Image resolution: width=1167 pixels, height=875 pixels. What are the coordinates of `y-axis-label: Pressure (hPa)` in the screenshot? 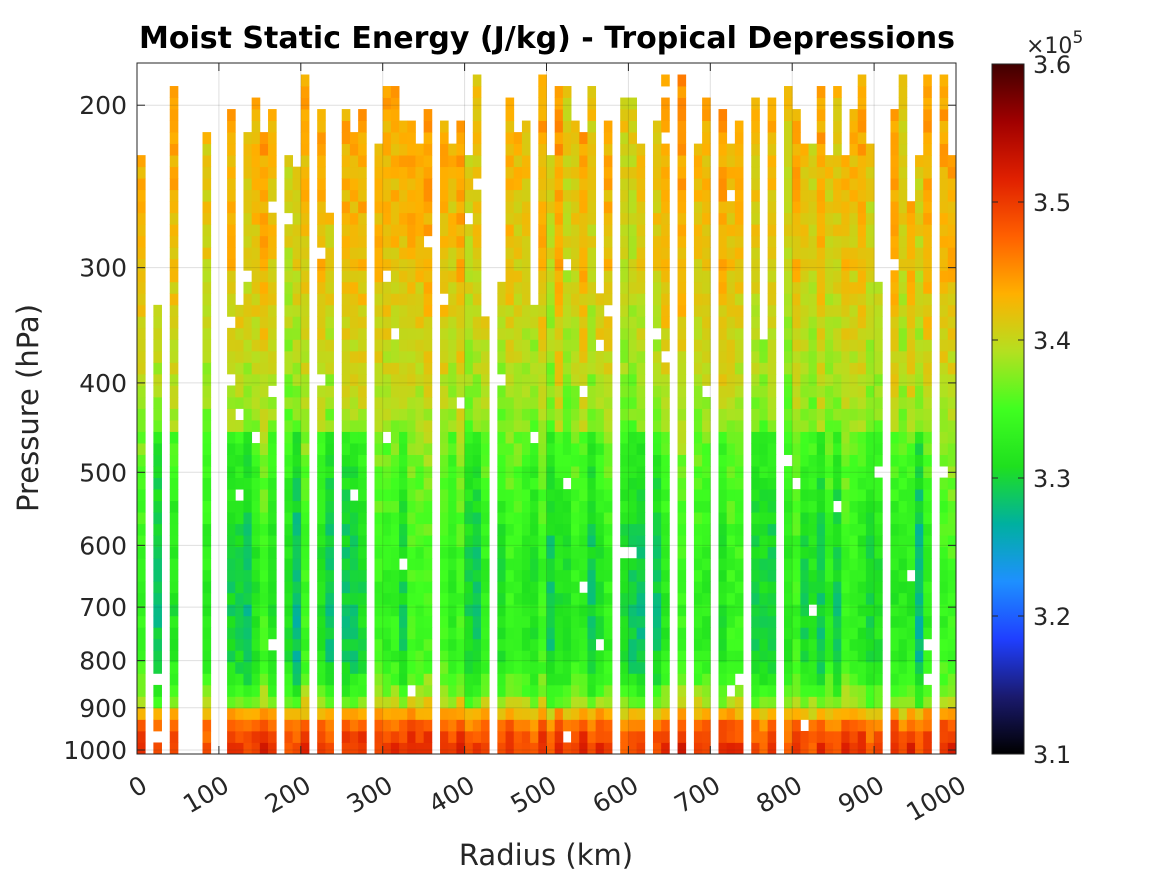 It's located at (28, 408).